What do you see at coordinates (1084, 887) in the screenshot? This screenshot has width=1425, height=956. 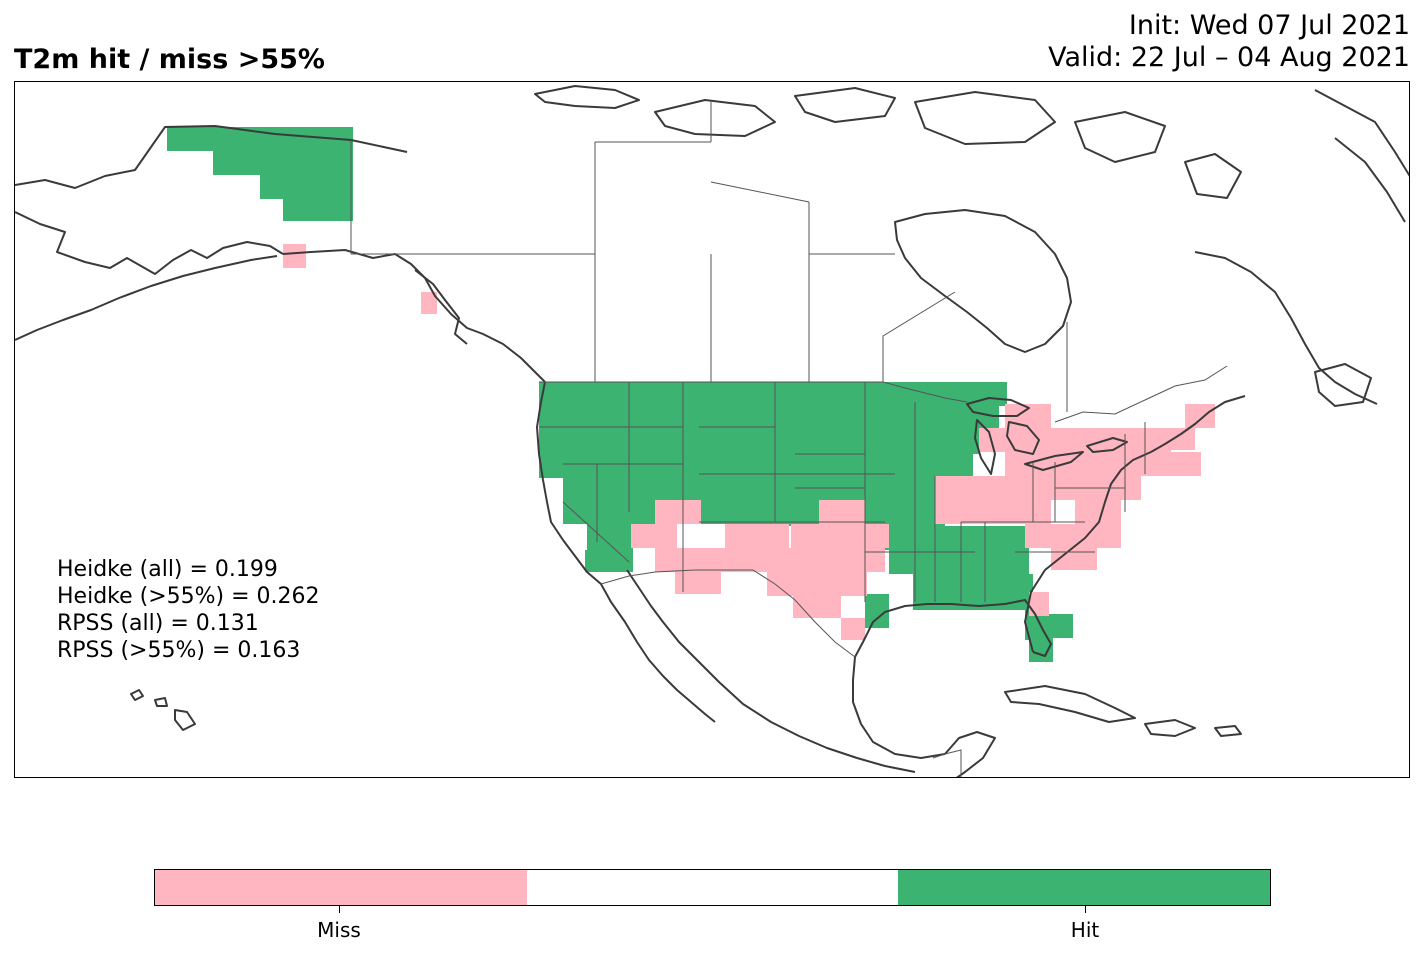 I see `colorbar-hit-segment` at bounding box center [1084, 887].